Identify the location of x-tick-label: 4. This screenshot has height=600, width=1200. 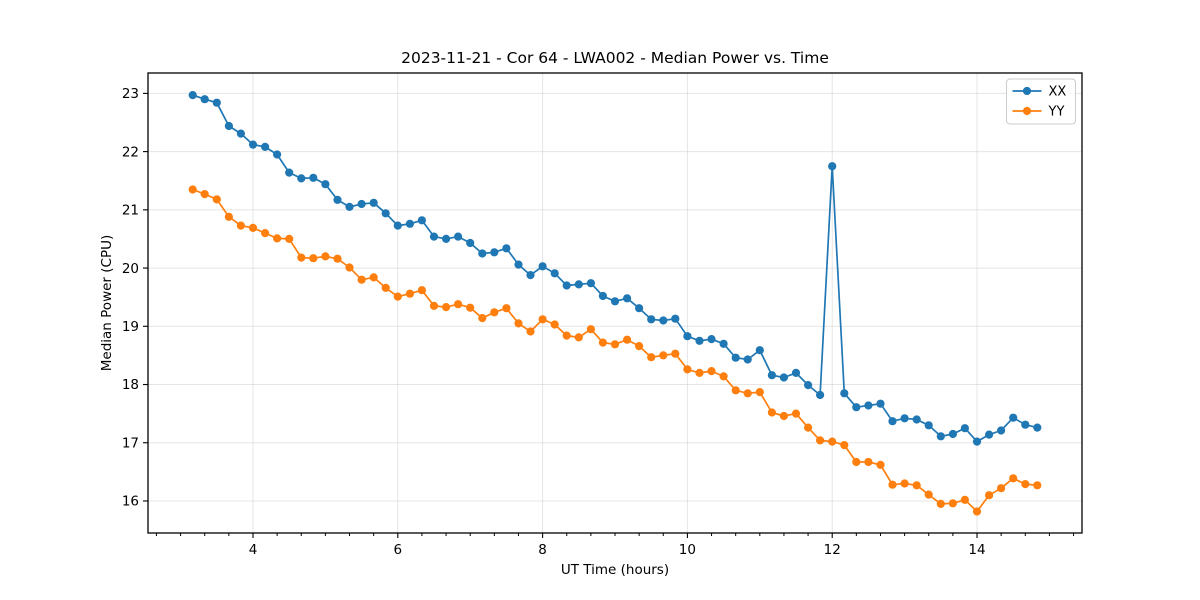
(253, 550).